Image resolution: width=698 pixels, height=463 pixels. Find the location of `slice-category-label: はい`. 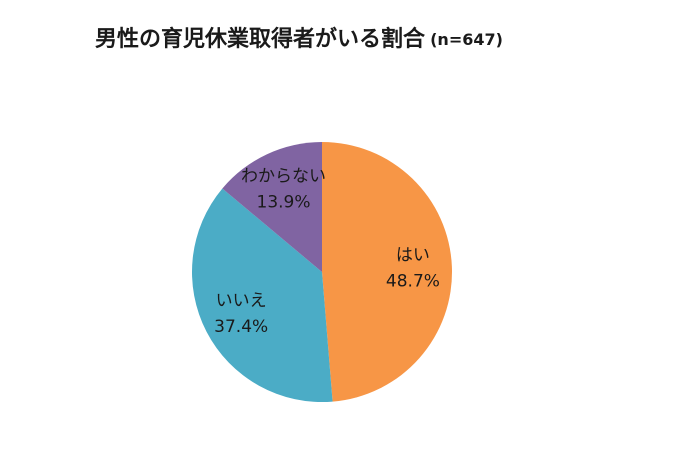

slice-category-label: はい is located at coordinates (413, 255).